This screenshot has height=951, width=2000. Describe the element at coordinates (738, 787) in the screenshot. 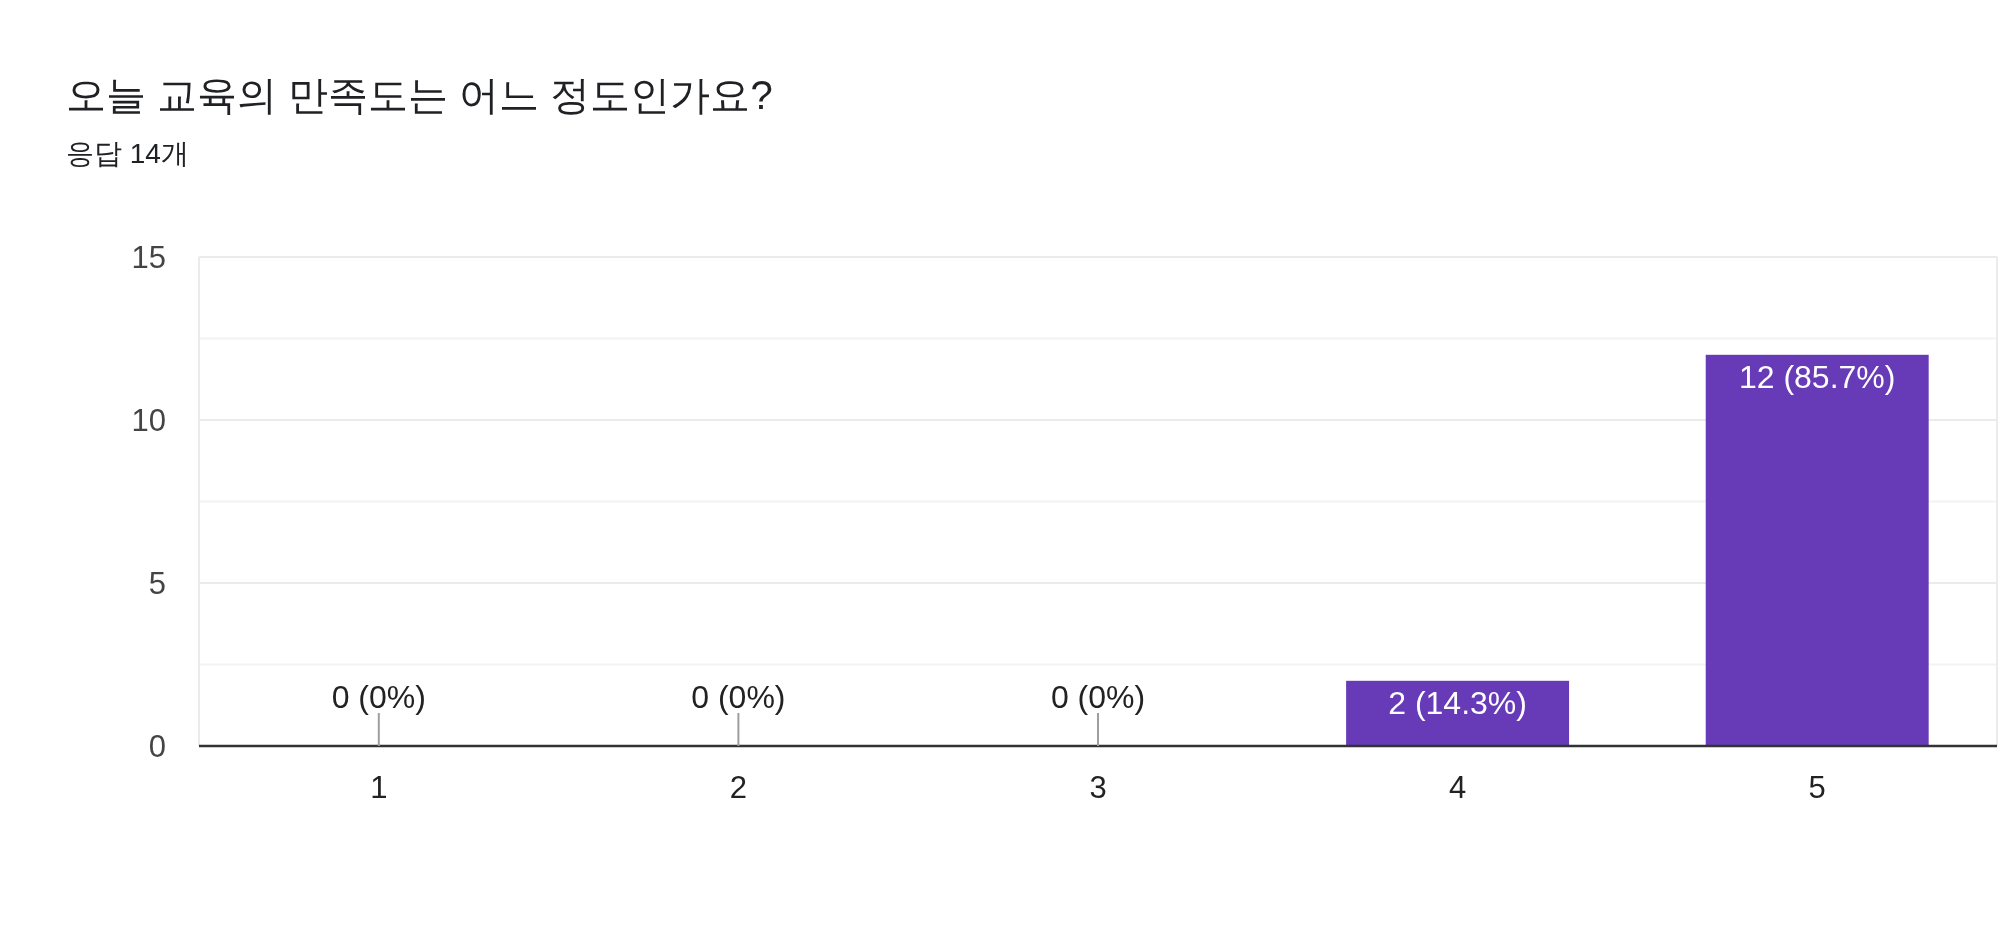

I see `x-tick-label: 2` at that location.